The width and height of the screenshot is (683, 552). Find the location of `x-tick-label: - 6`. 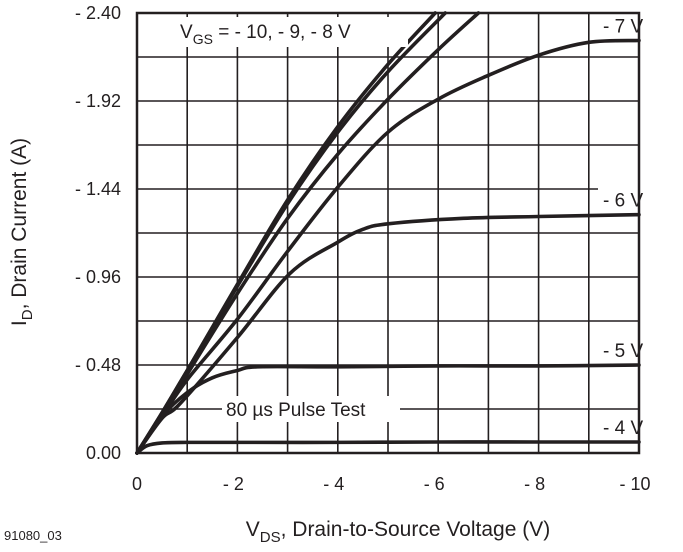

x-tick-label: - 6 is located at coordinates (434, 484).